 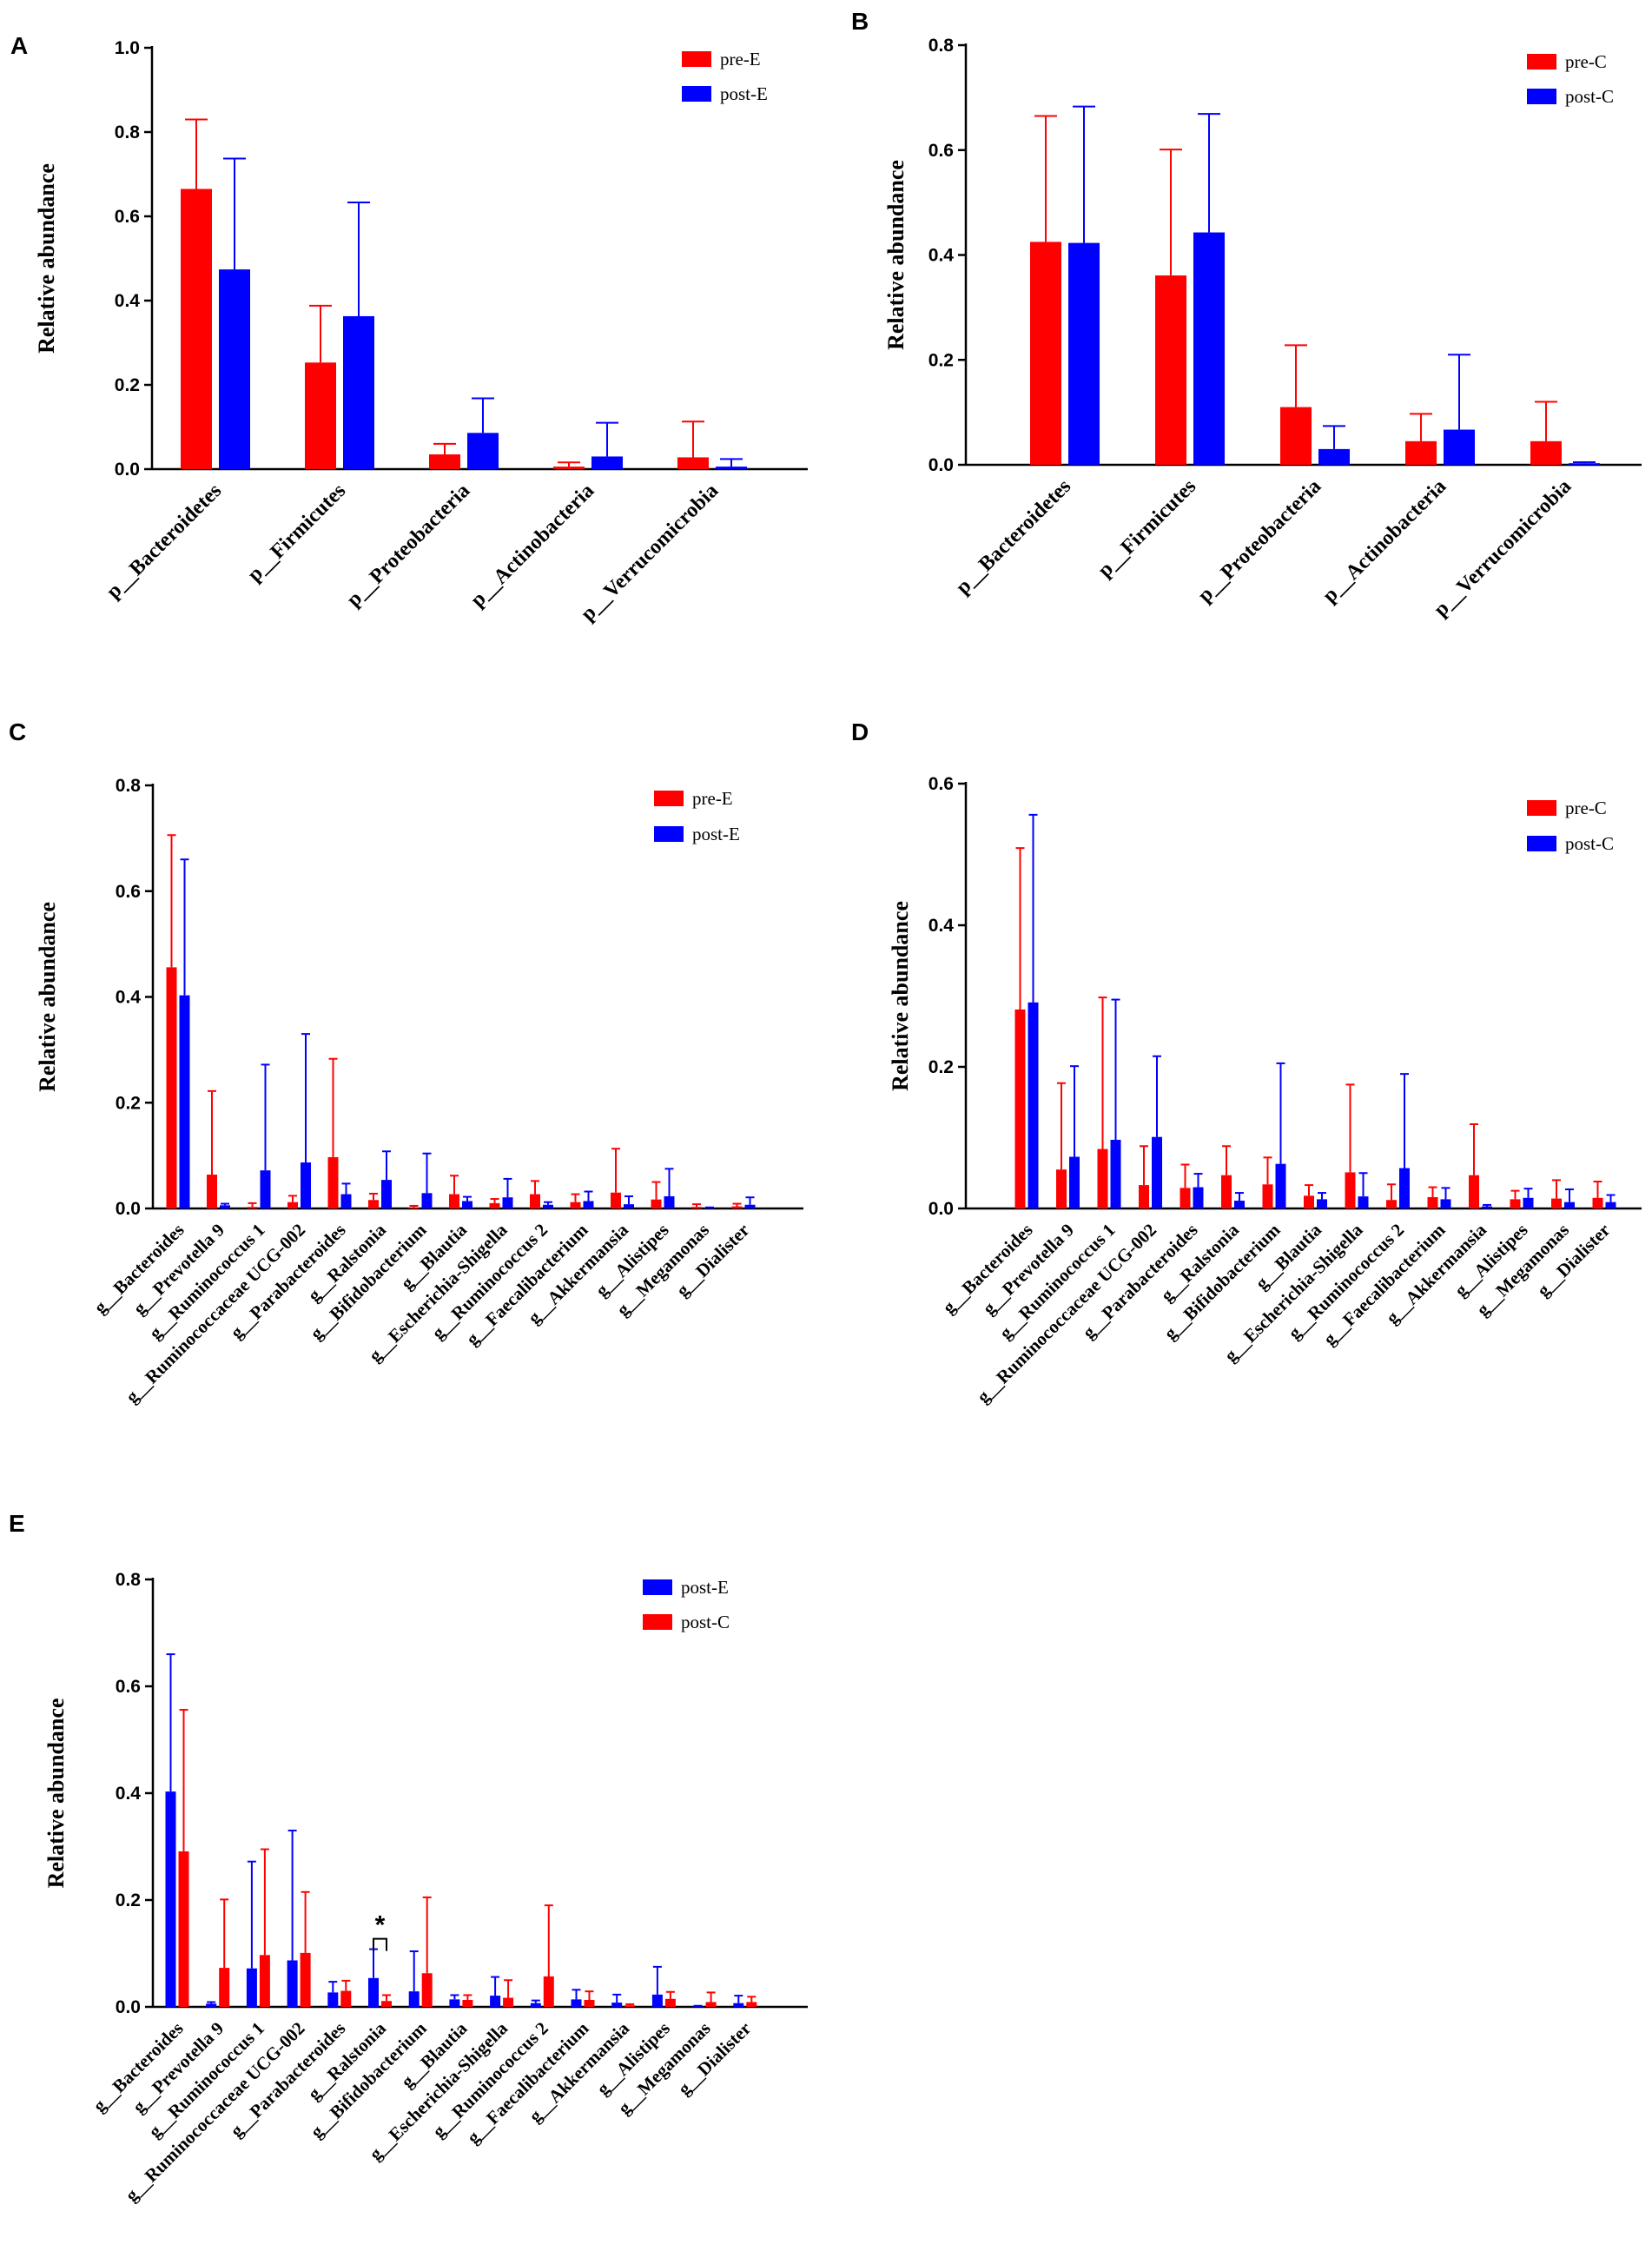 What do you see at coordinates (860, 21) in the screenshot?
I see `panel-label: B` at bounding box center [860, 21].